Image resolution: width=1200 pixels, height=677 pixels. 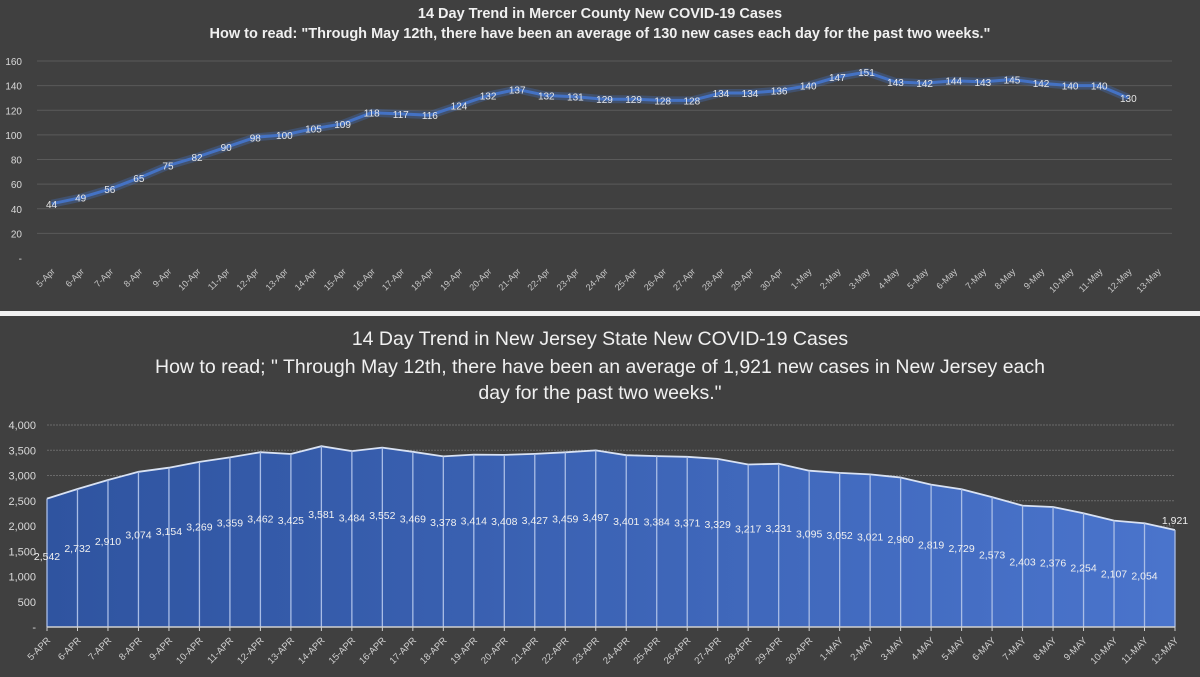 I want to click on x-tick-label: 4-MAY, so click(x=923, y=649).